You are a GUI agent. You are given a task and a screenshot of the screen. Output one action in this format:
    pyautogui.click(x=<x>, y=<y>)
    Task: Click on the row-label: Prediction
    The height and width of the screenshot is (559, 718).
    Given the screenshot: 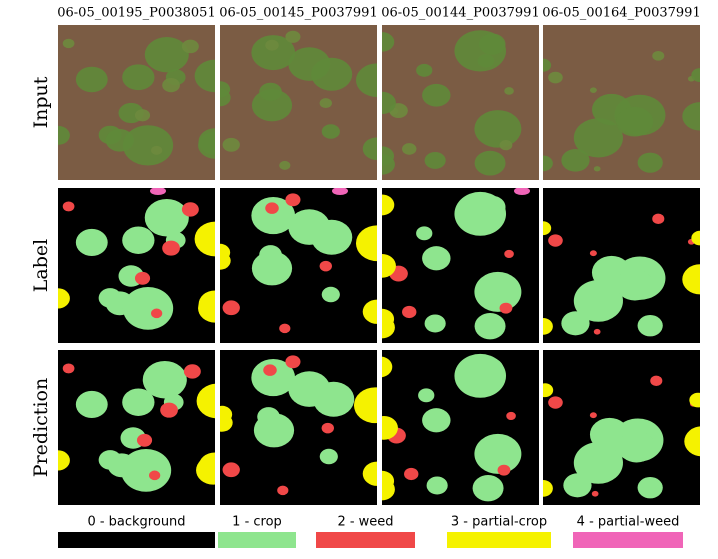 What is the action you would take?
    pyautogui.click(x=41, y=427)
    